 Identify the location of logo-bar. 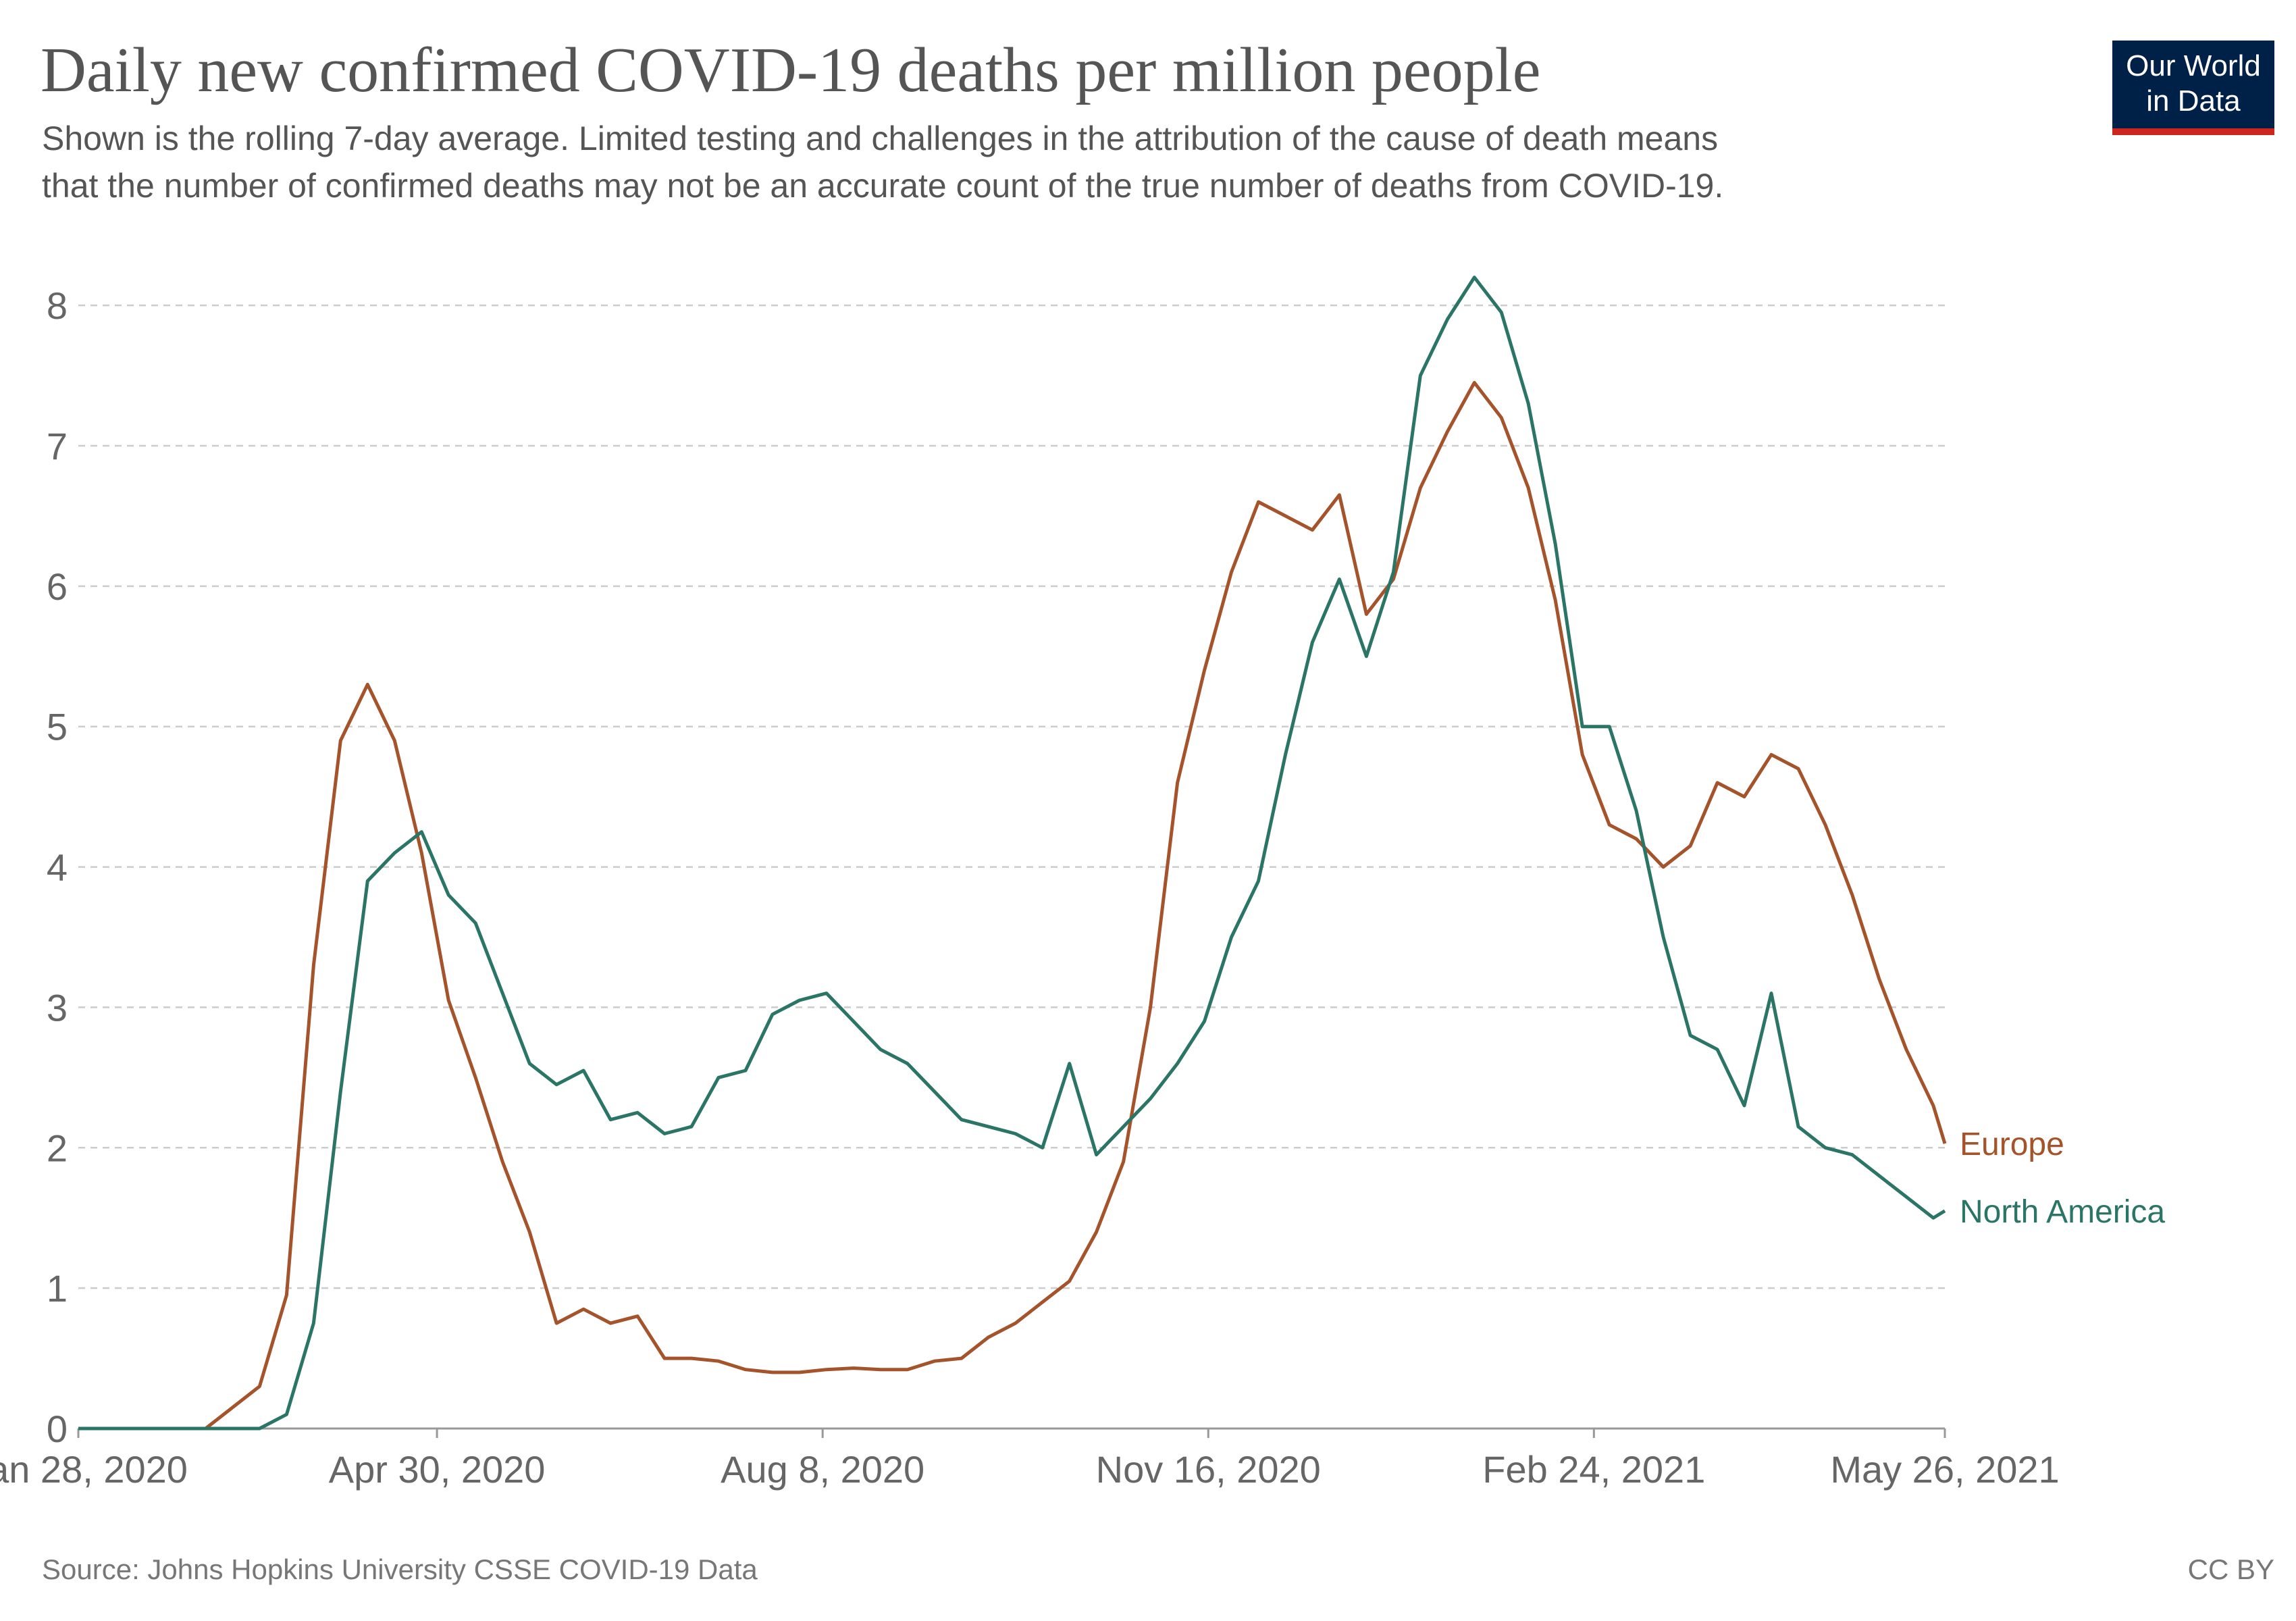
(2193, 131).